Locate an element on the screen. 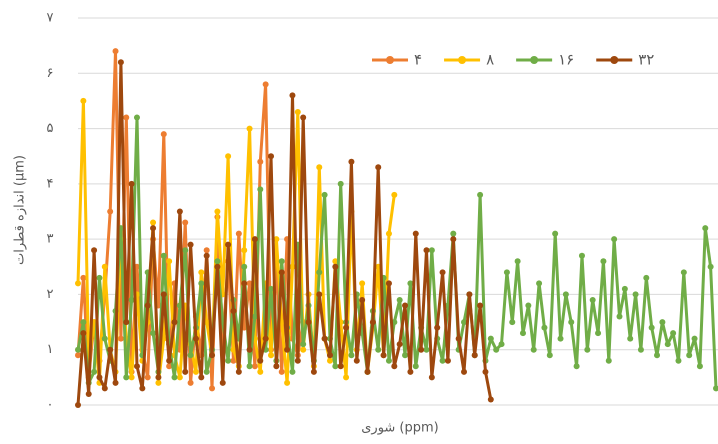 The image size is (718, 444). y-tick-label: ۱ is located at coordinates (50, 349).